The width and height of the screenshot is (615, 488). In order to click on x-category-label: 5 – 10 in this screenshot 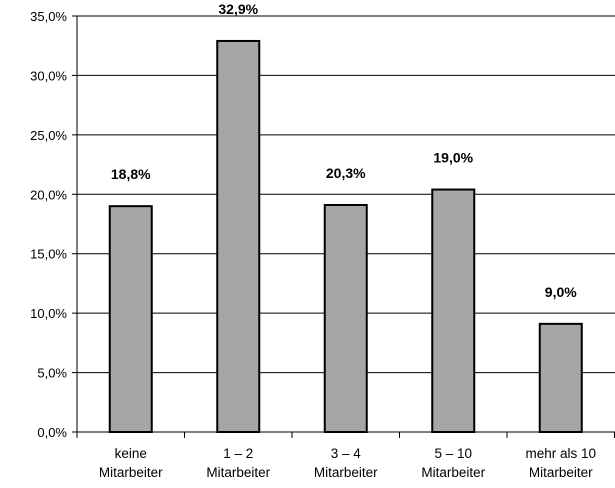, I will do `click(453, 453)`.